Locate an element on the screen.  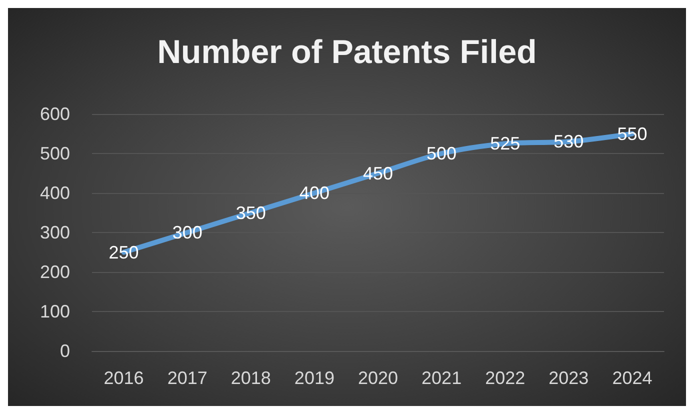
x-tick-label: 2016 is located at coordinates (124, 378).